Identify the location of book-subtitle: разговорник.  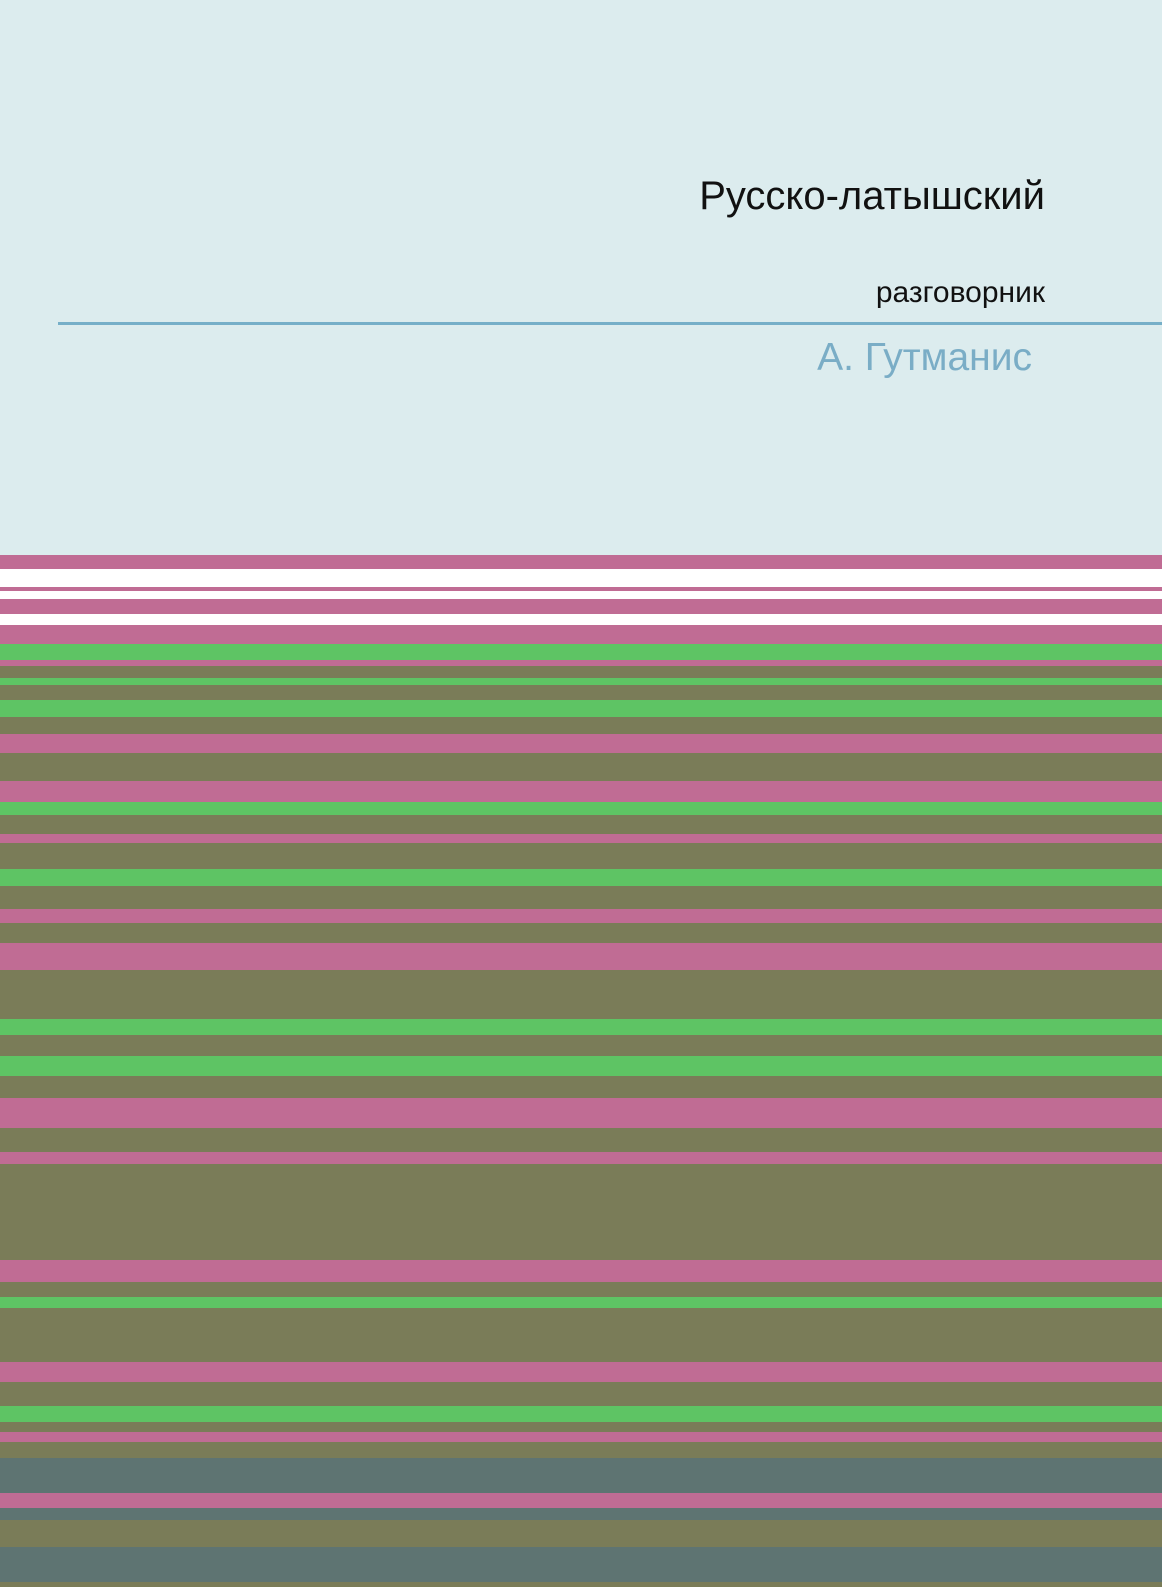
(960, 292).